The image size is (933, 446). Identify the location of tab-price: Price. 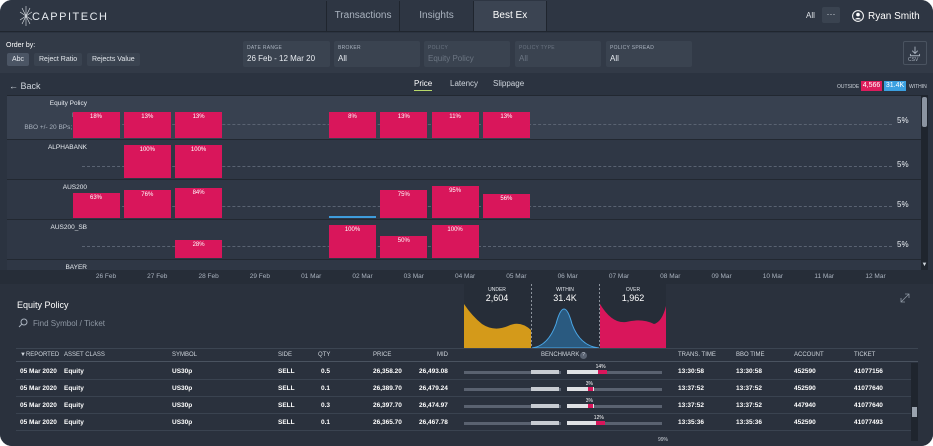
(423, 85).